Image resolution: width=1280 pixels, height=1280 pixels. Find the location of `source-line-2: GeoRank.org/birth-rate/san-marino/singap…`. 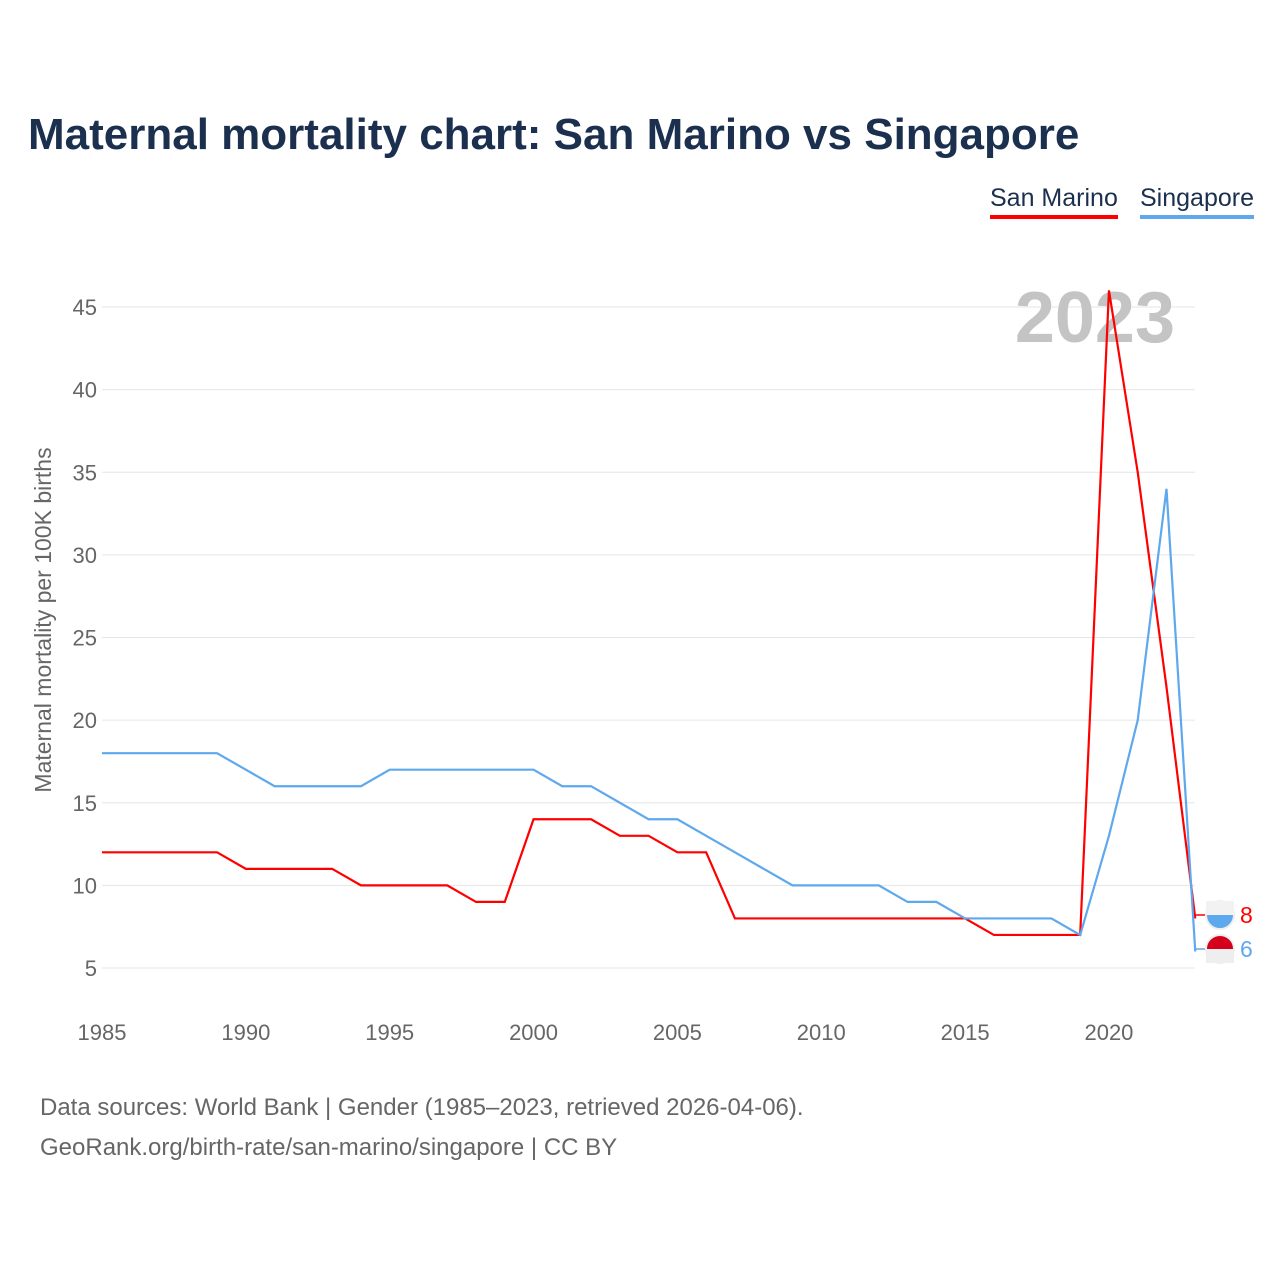

source-line-2: GeoRank.org/birth-rate/san-marino/singap… is located at coordinates (329, 1147).